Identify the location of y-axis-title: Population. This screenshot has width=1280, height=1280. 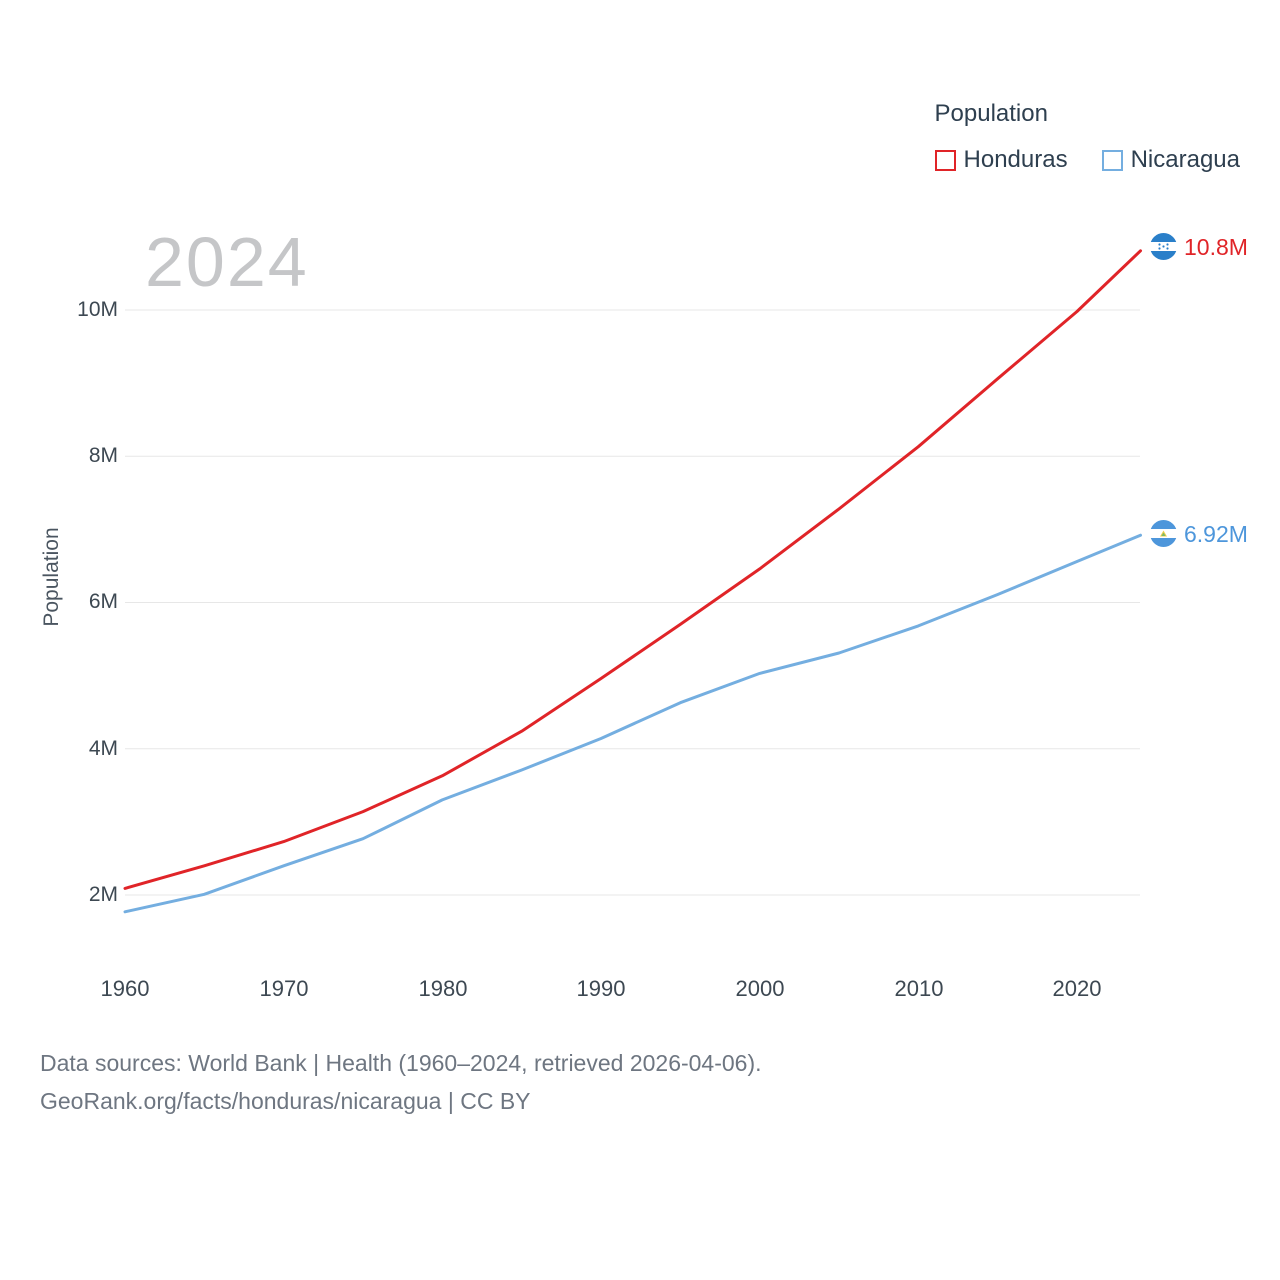
(51, 577).